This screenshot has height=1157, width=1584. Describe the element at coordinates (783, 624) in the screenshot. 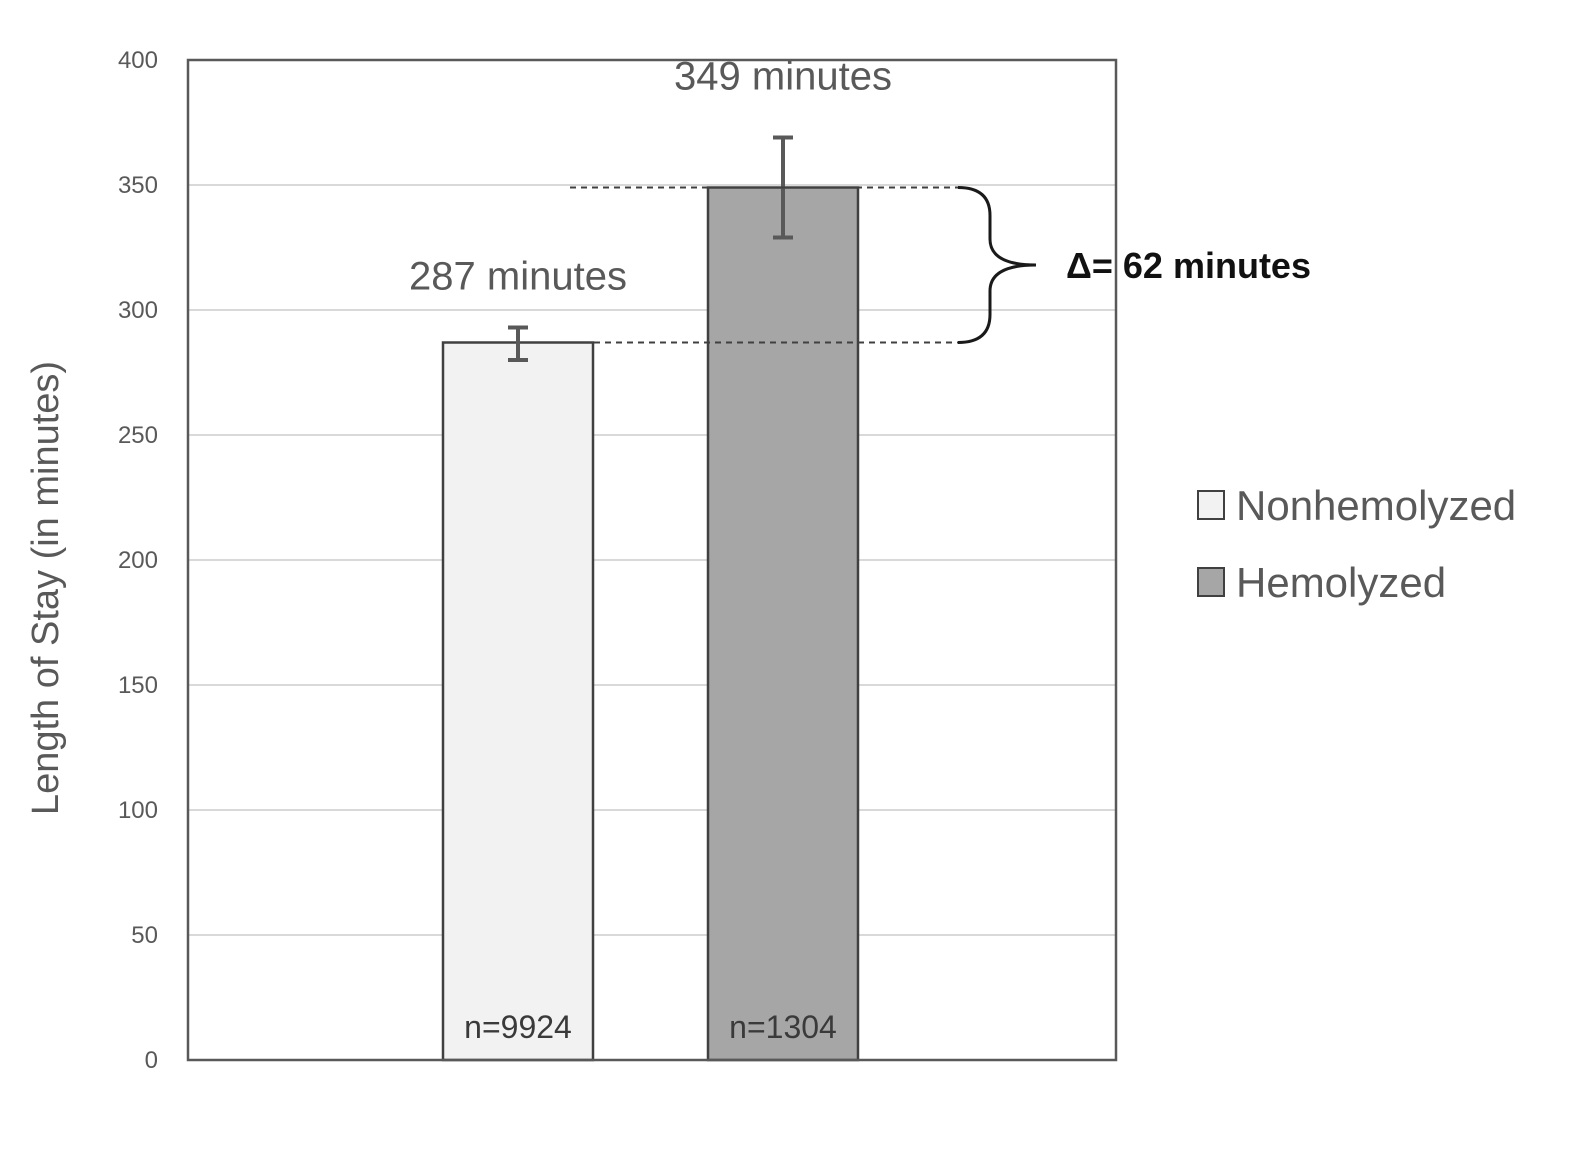

I see `bar-hemolyzed` at that location.